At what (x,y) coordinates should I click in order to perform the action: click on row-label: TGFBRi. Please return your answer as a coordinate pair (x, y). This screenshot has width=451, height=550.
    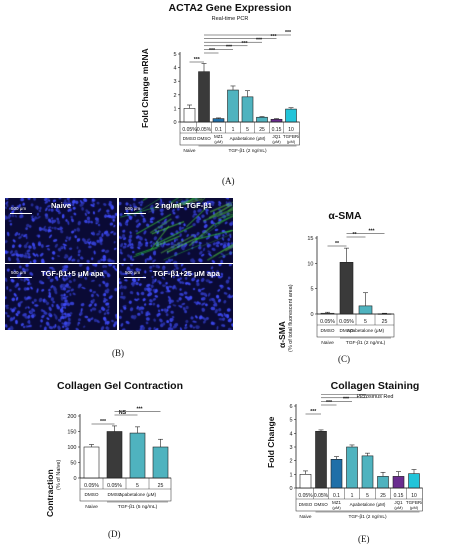
    Looking at the image, I should click on (414, 502).